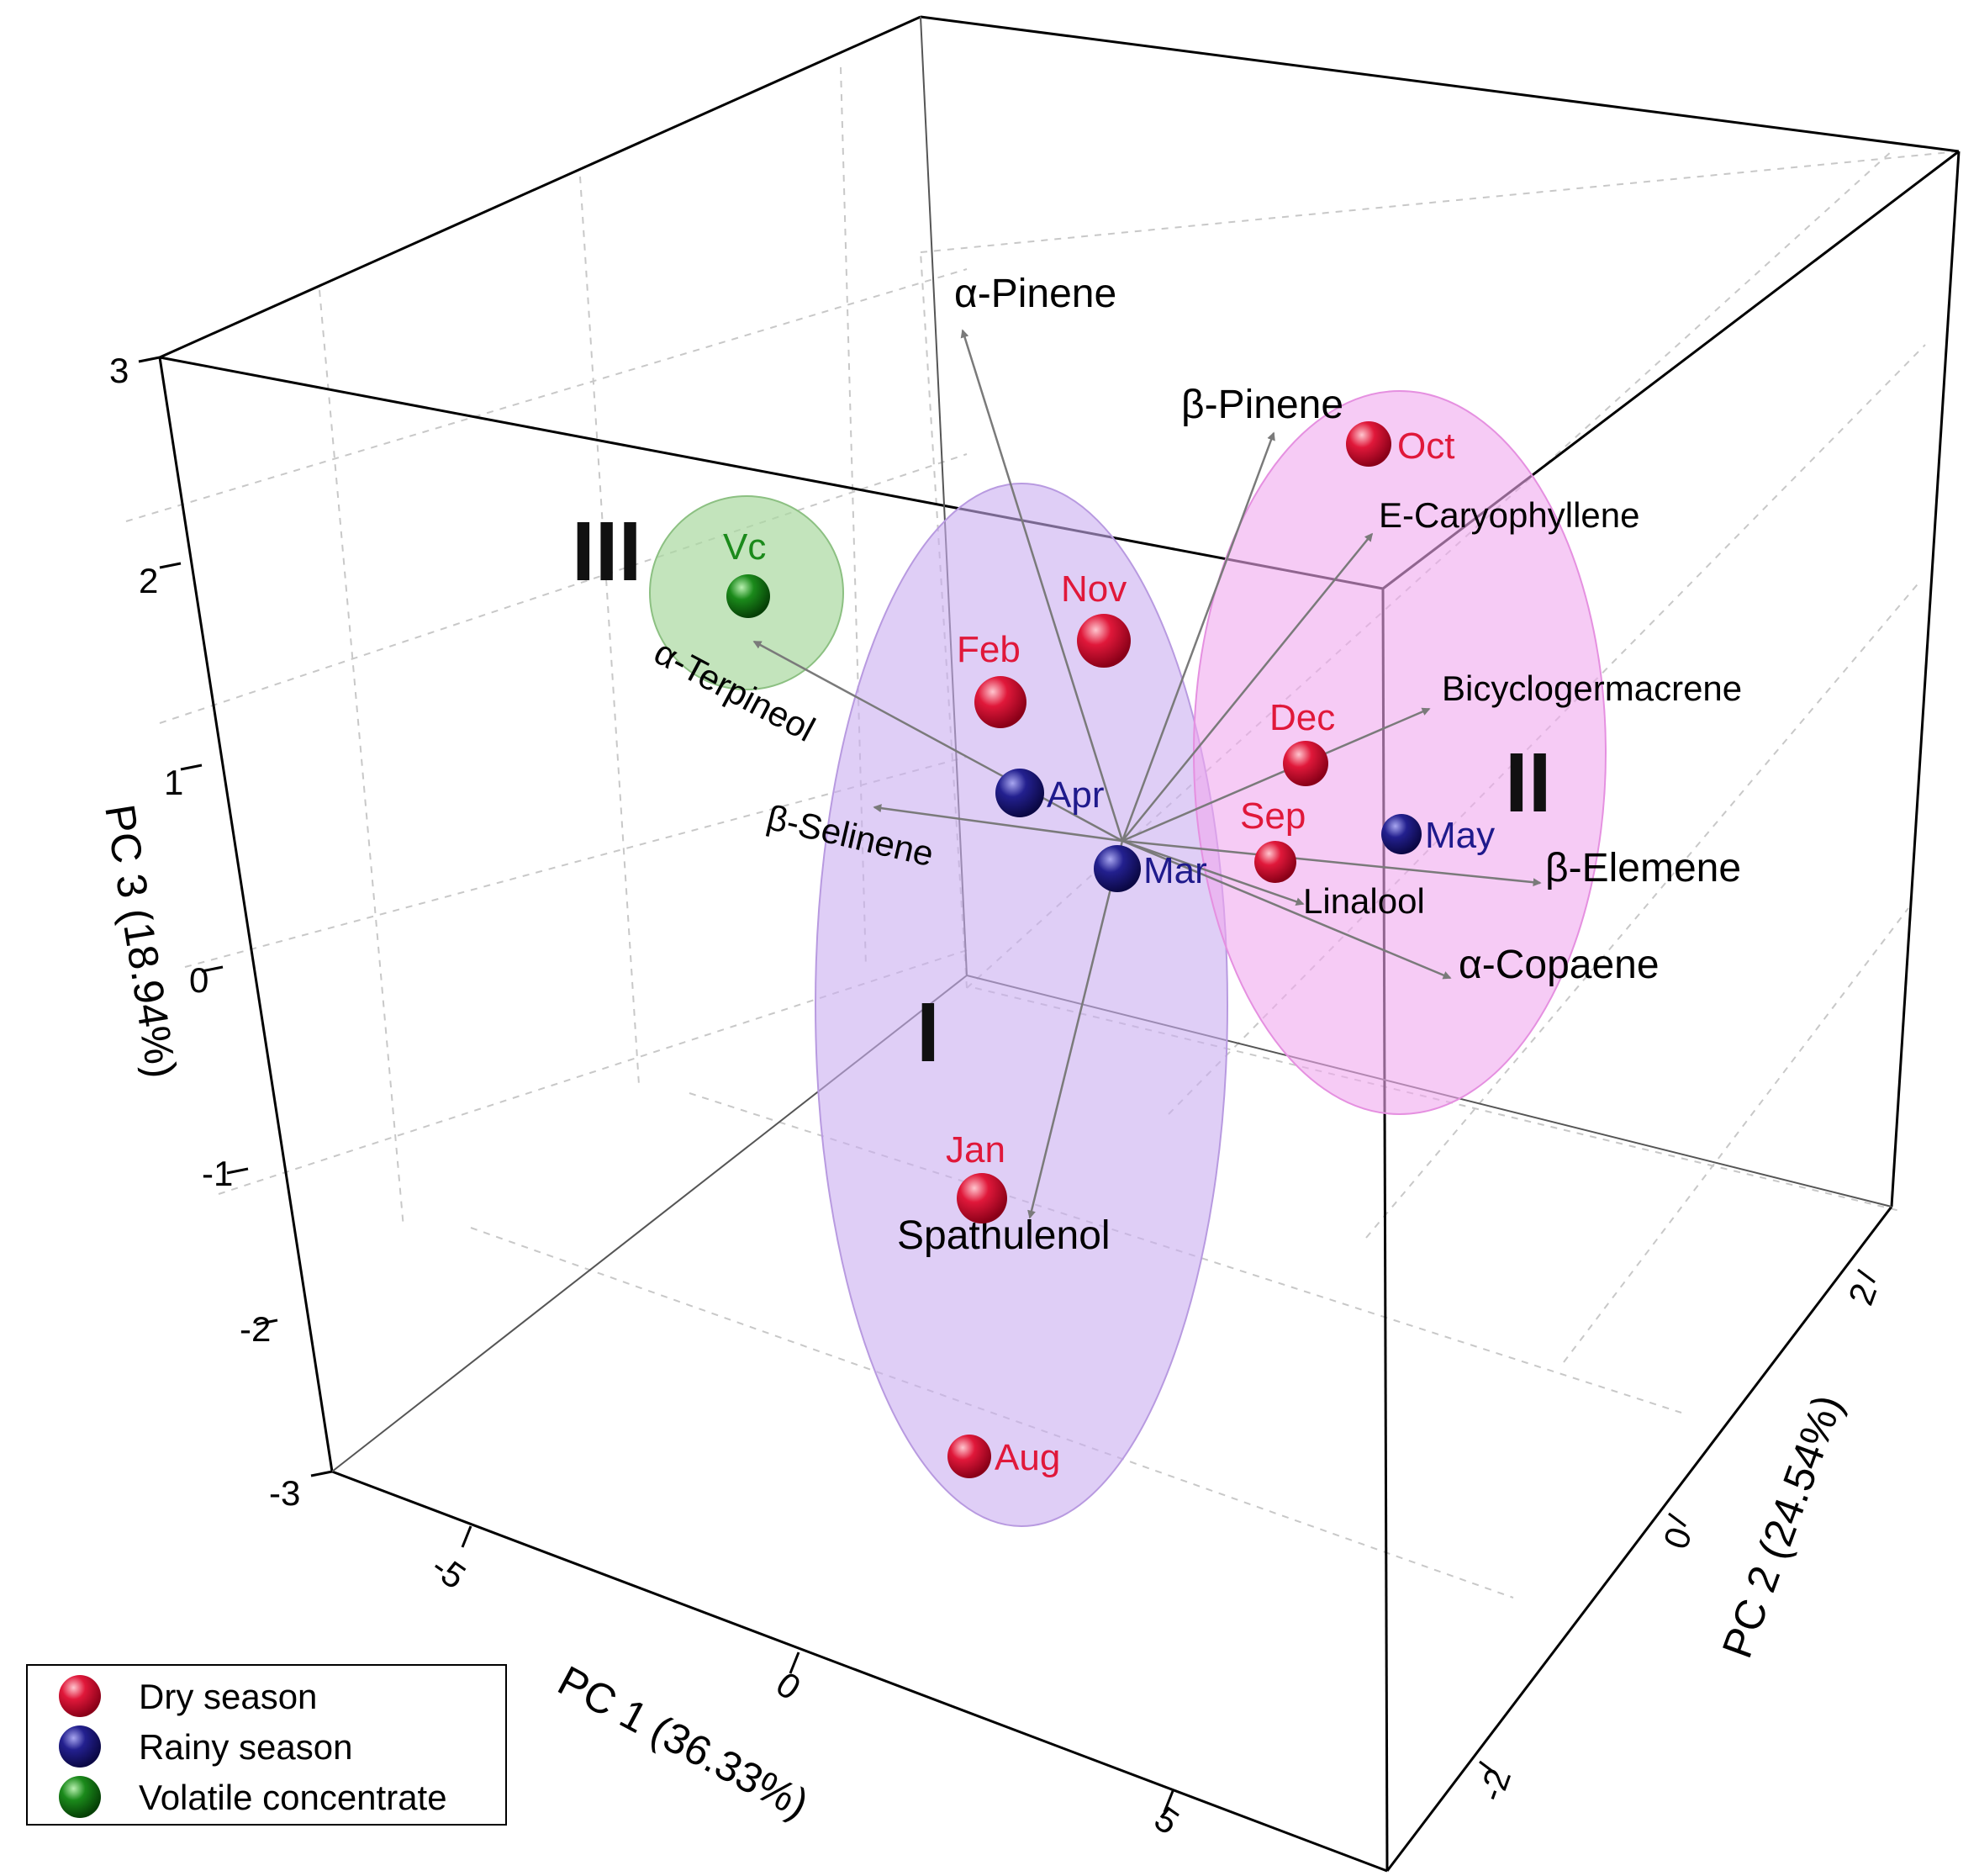 The image size is (1979, 1876). What do you see at coordinates (148, 580) in the screenshot?
I see `z-tick-2: 2` at bounding box center [148, 580].